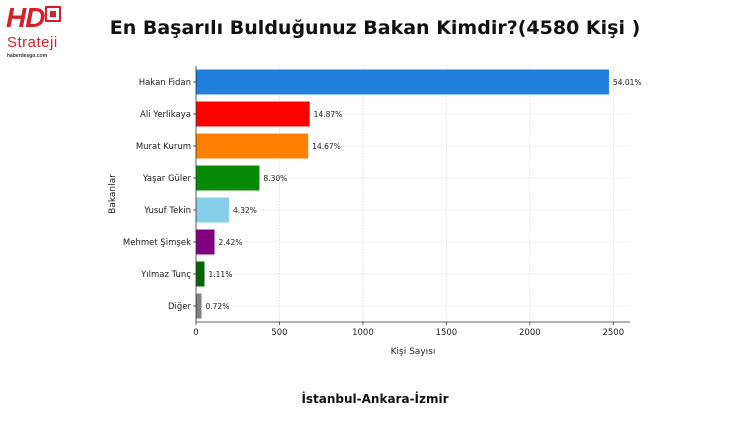 Image resolution: width=750 pixels, height=421 pixels. What do you see at coordinates (221, 274) in the screenshot?
I see `bar-data-label: 1.11%` at bounding box center [221, 274].